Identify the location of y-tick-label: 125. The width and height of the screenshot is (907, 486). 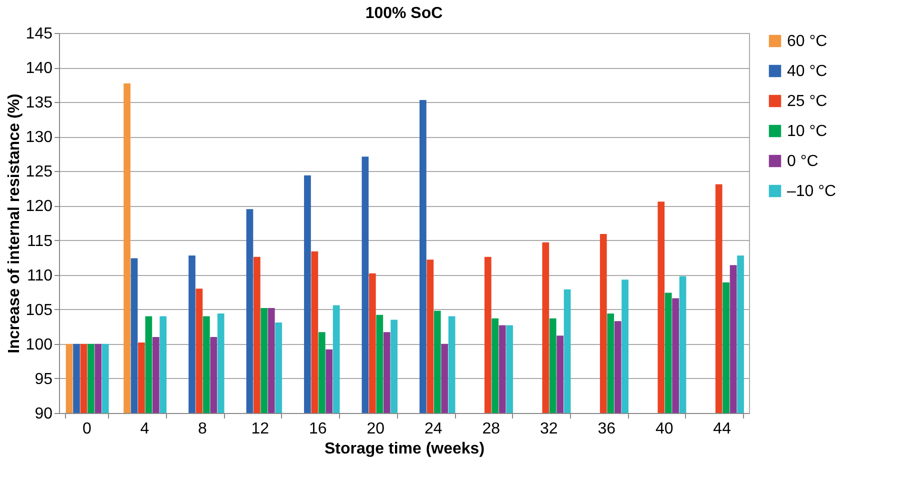
(39, 172).